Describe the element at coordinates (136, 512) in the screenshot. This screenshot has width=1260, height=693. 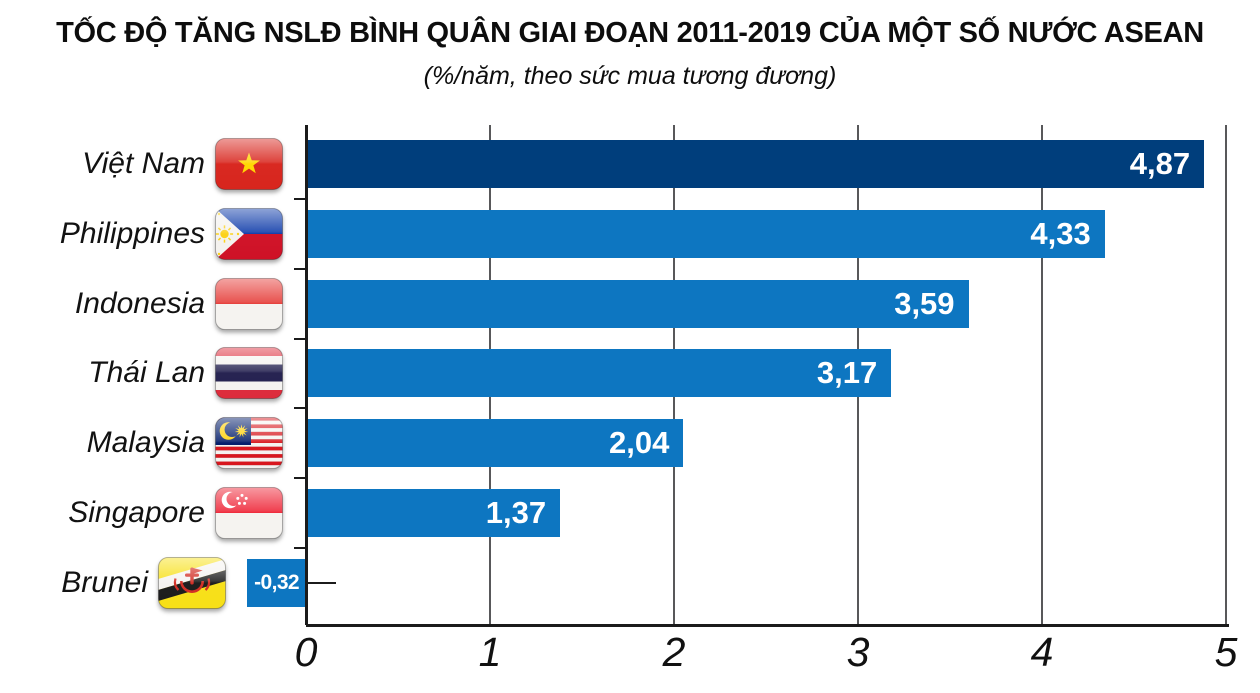
I see `country-label-singapore: Singapore` at that location.